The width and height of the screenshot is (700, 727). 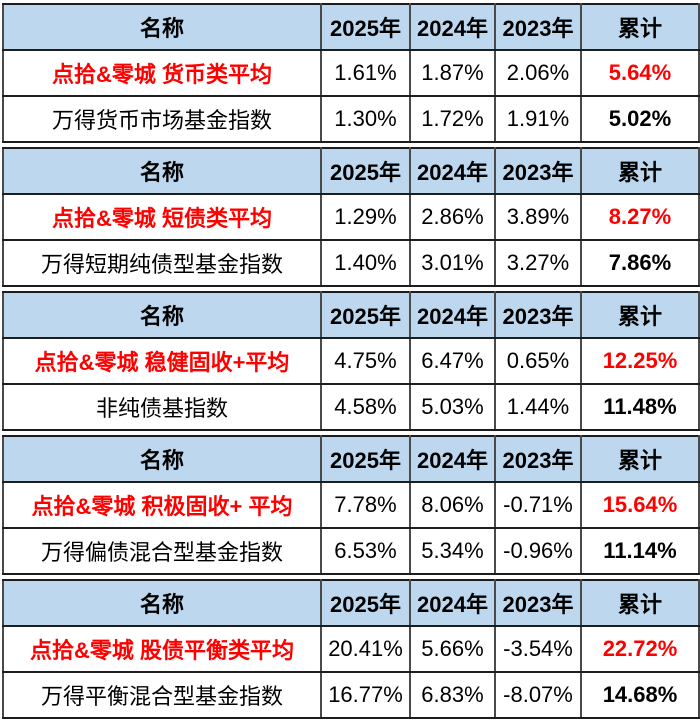 I want to click on value-2025-cell: 1.40%, so click(x=365, y=263).